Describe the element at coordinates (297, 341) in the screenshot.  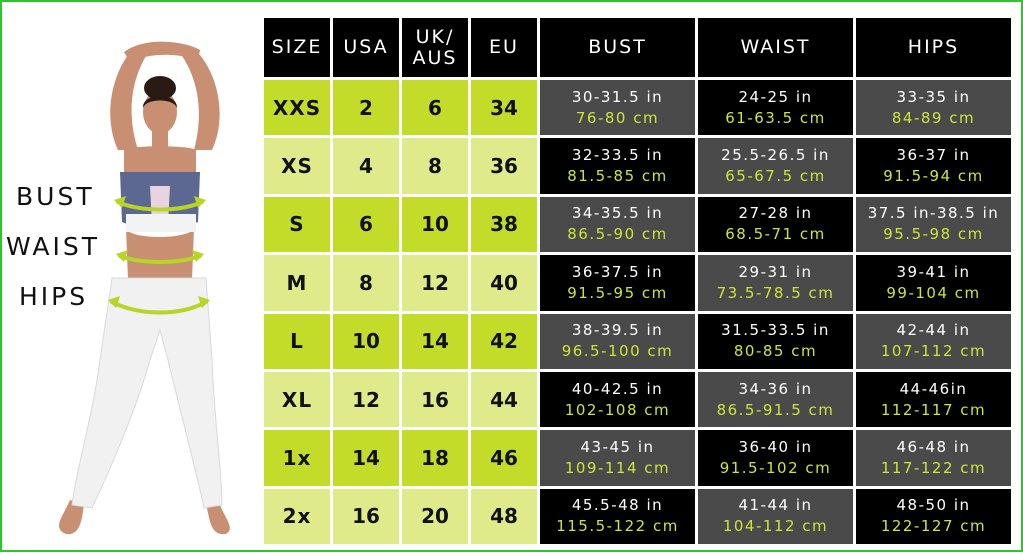
I see `size-cell: L` at that location.